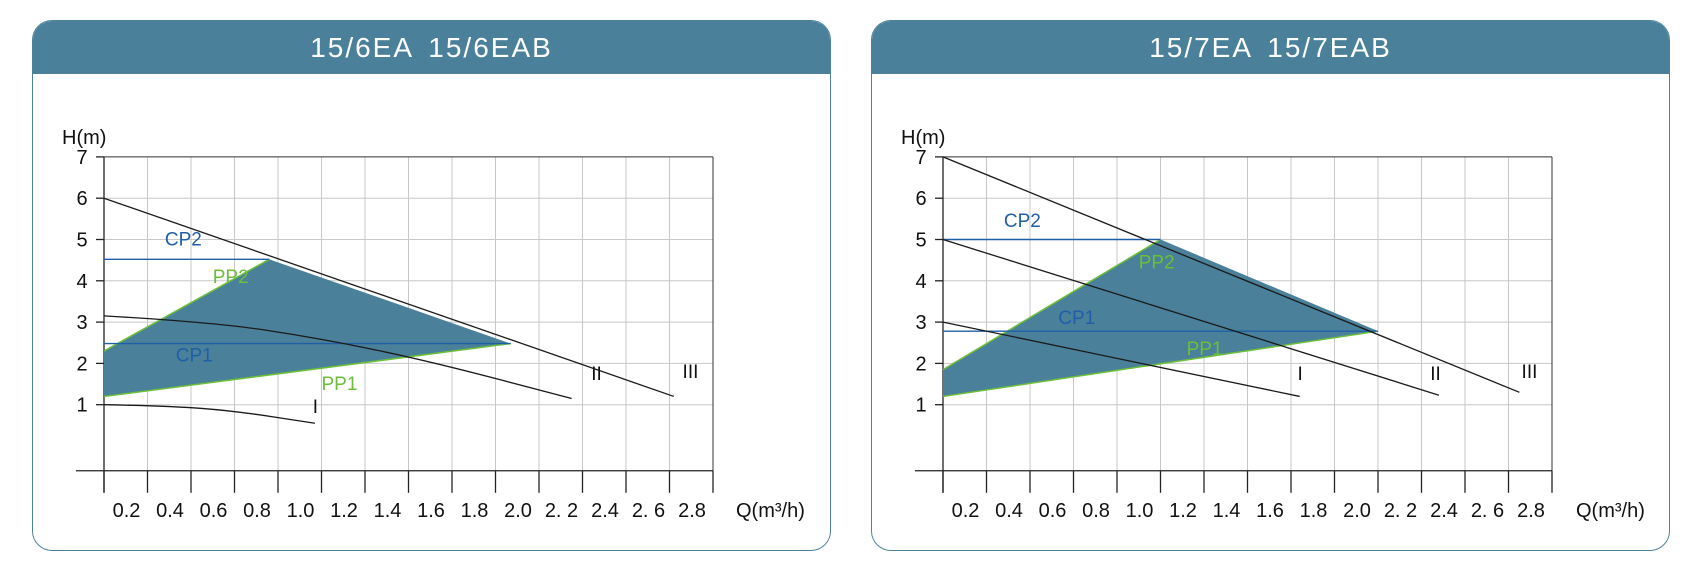  I want to click on panel-title: 15/6EA 15/6EAB, so click(431, 47).